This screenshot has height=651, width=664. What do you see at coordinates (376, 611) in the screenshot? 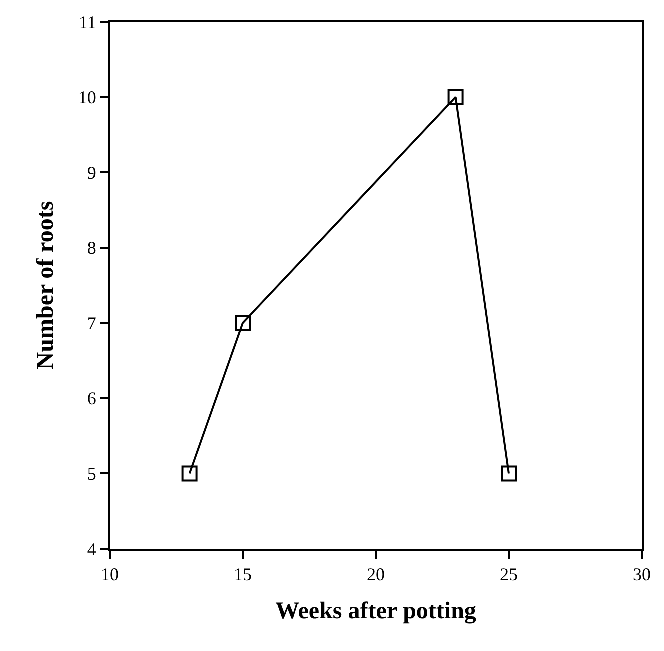
I see `x-axis-title: Weeks after potting` at bounding box center [376, 611].